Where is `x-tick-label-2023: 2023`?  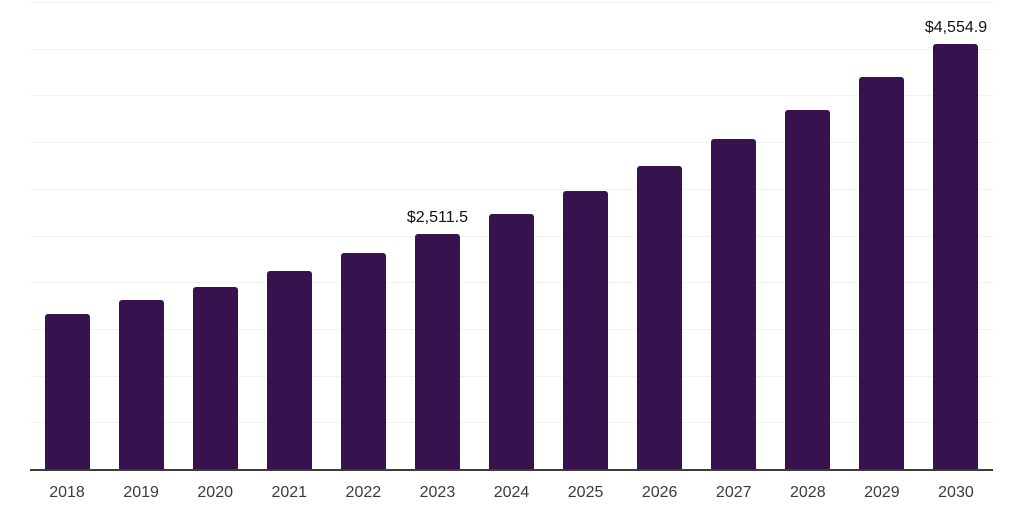
x-tick-label-2023: 2023 is located at coordinates (437, 492).